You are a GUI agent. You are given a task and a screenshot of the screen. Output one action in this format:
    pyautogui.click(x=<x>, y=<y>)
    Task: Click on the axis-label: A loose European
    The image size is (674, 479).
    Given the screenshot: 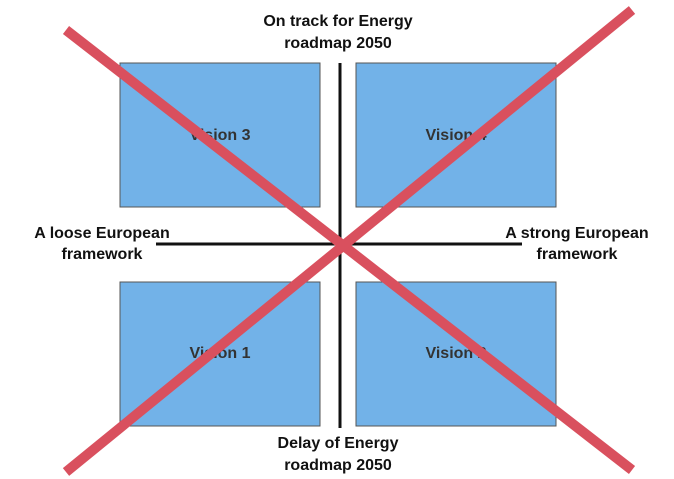 What is the action you would take?
    pyautogui.click(x=101, y=233)
    